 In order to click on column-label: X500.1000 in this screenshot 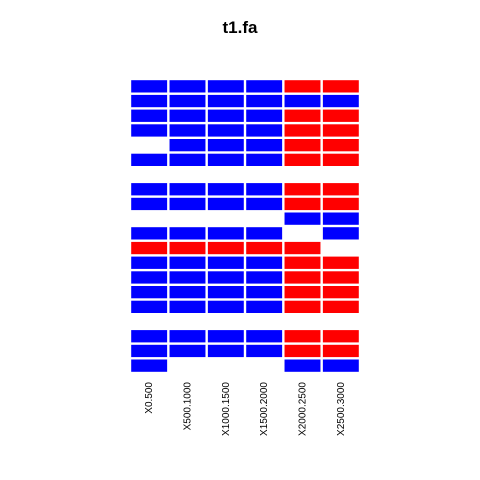, I will do `click(188, 406)`.